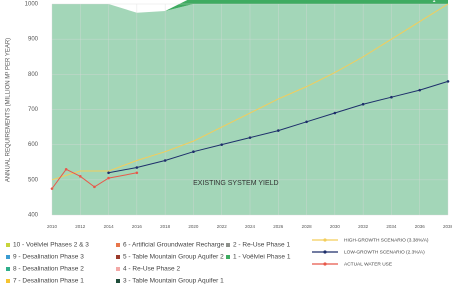  I want to click on area-number: 1, so click(434, 2).